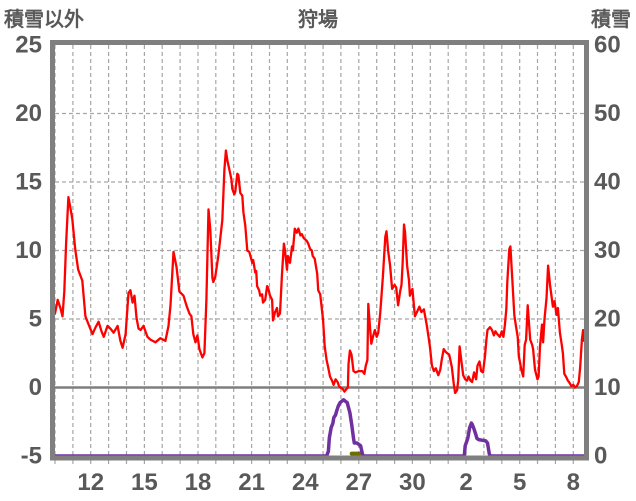 The width and height of the screenshot is (636, 501). Describe the element at coordinates (305, 482) in the screenshot. I see `x-axis-tick-label: 24` at that location.